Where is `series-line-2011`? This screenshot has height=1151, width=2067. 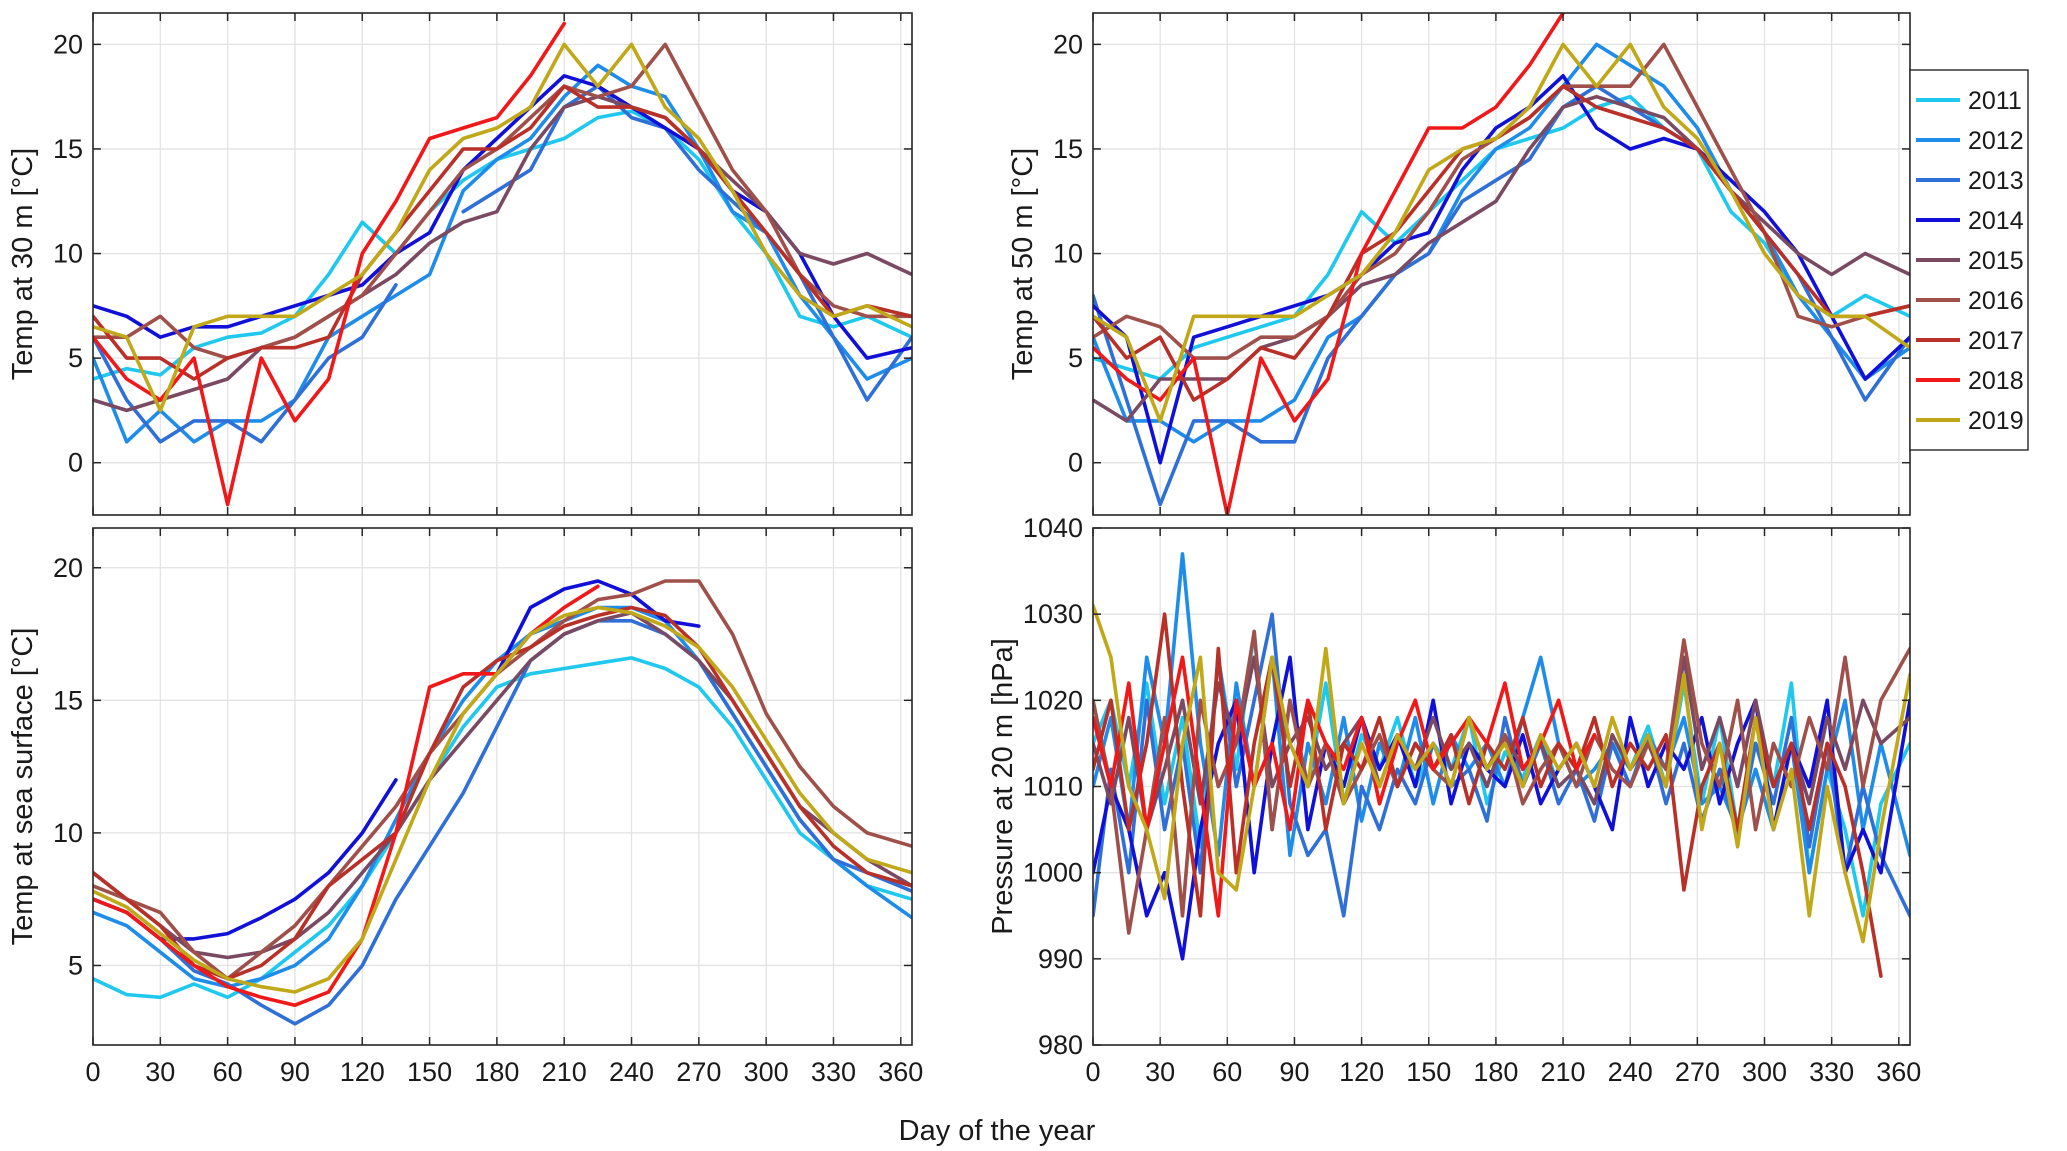 series-line-2011 is located at coordinates (502, 828).